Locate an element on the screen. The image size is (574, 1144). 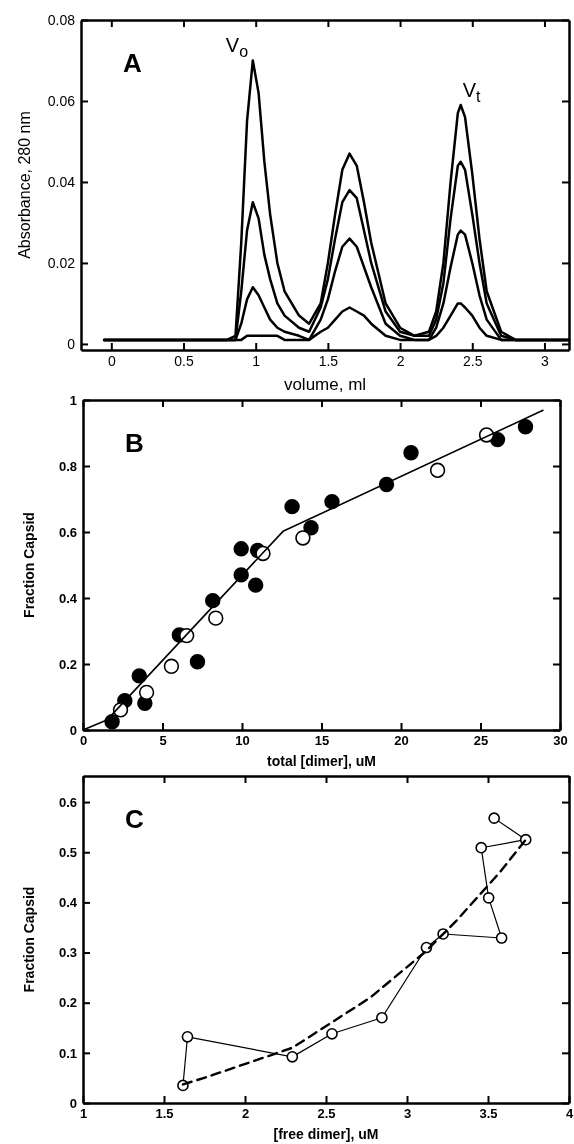
annotation: A is located at coordinates (132, 63).